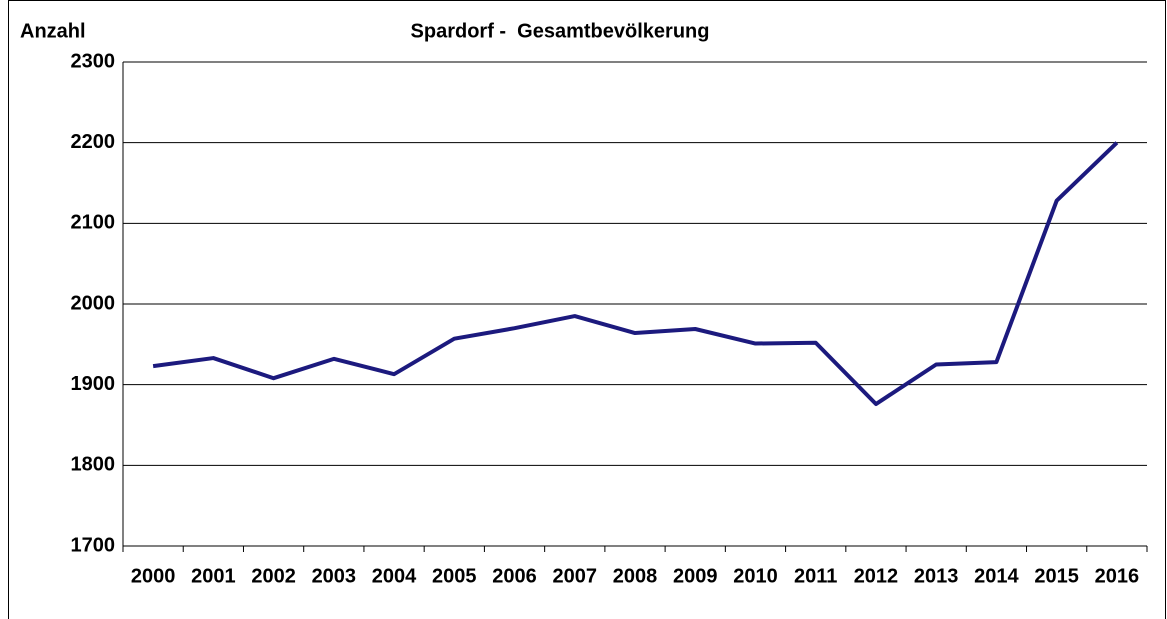  Describe the element at coordinates (93, 545) in the screenshot. I see `y-tick-label: 1700` at that location.